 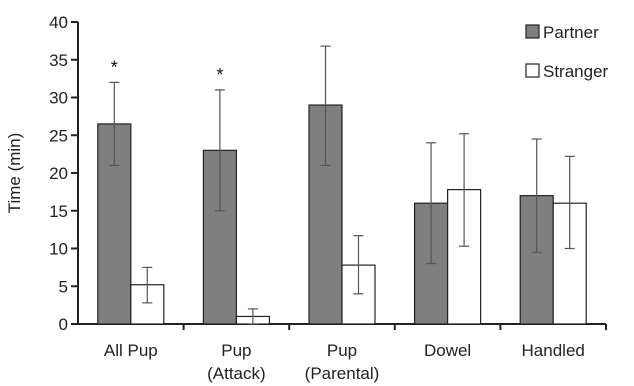 What do you see at coordinates (553, 350) in the screenshot?
I see `x-category-label: Handled` at bounding box center [553, 350].